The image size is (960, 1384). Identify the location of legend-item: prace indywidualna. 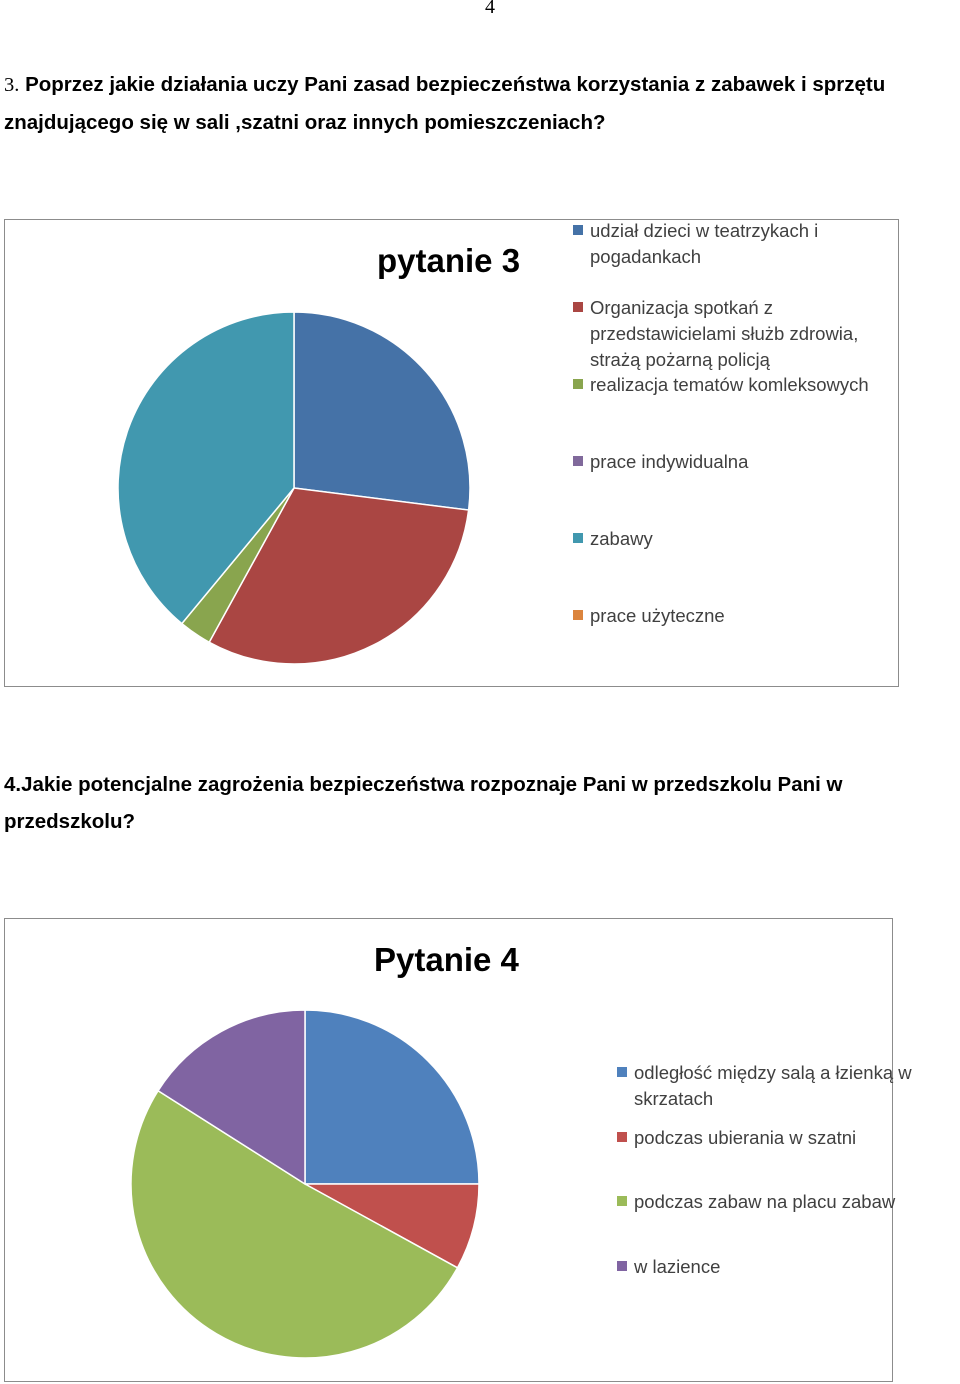
(733, 462).